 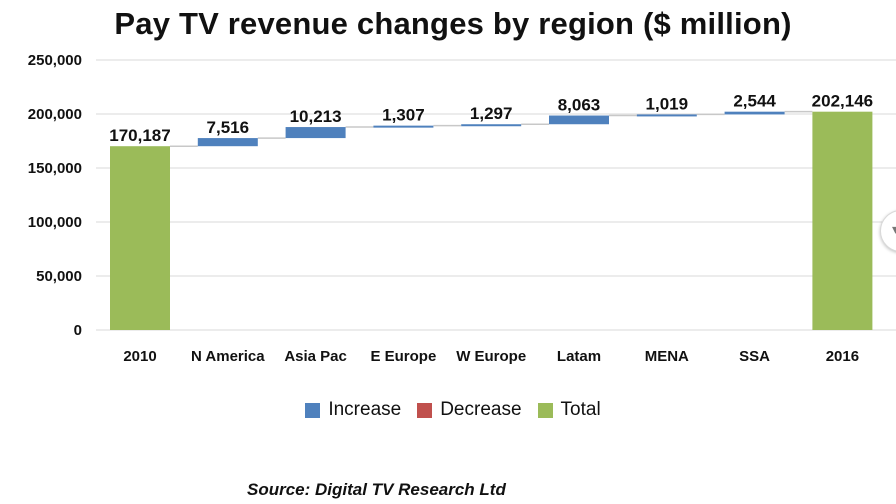 I want to click on bar-2016, so click(x=842, y=221).